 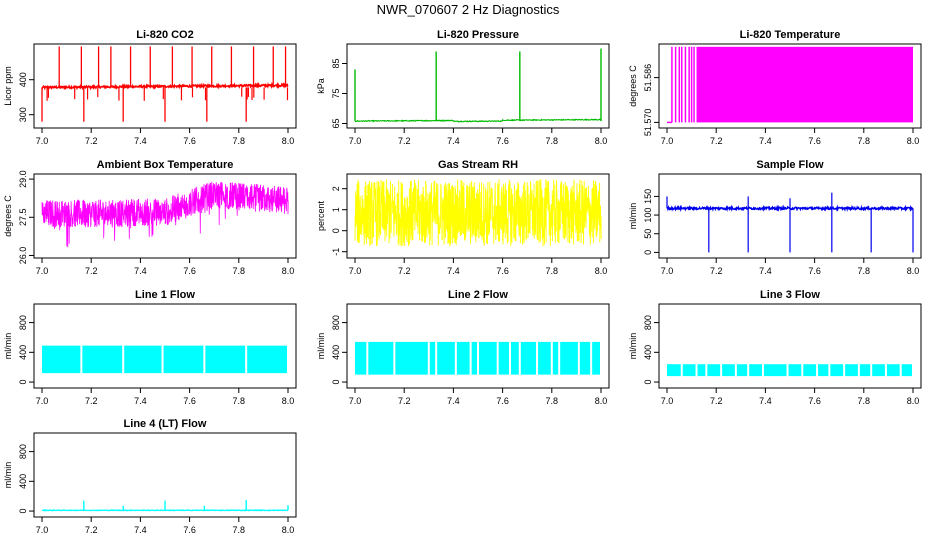 What do you see at coordinates (23, 114) in the screenshot?
I see `y-tick-label: 300` at bounding box center [23, 114].